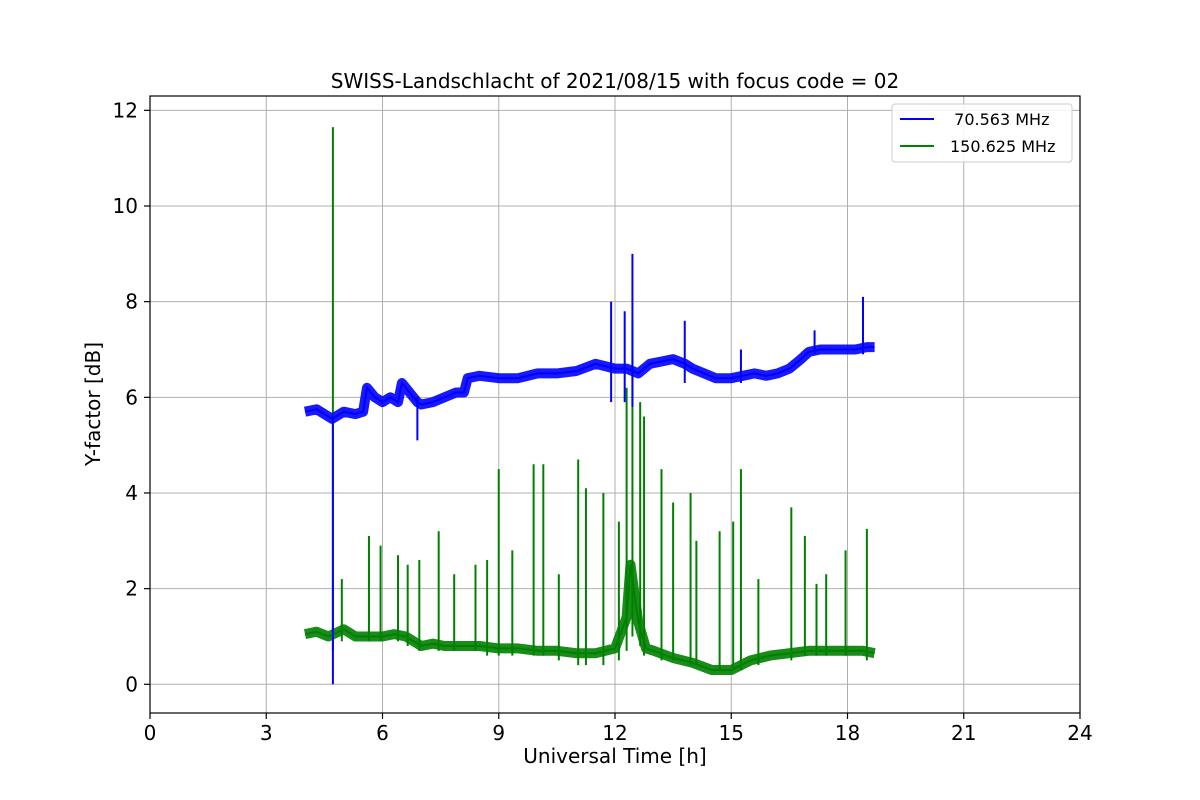 This screenshot has width=1200, height=800. What do you see at coordinates (125, 206) in the screenshot?
I see `y-tick-label: 10` at bounding box center [125, 206].